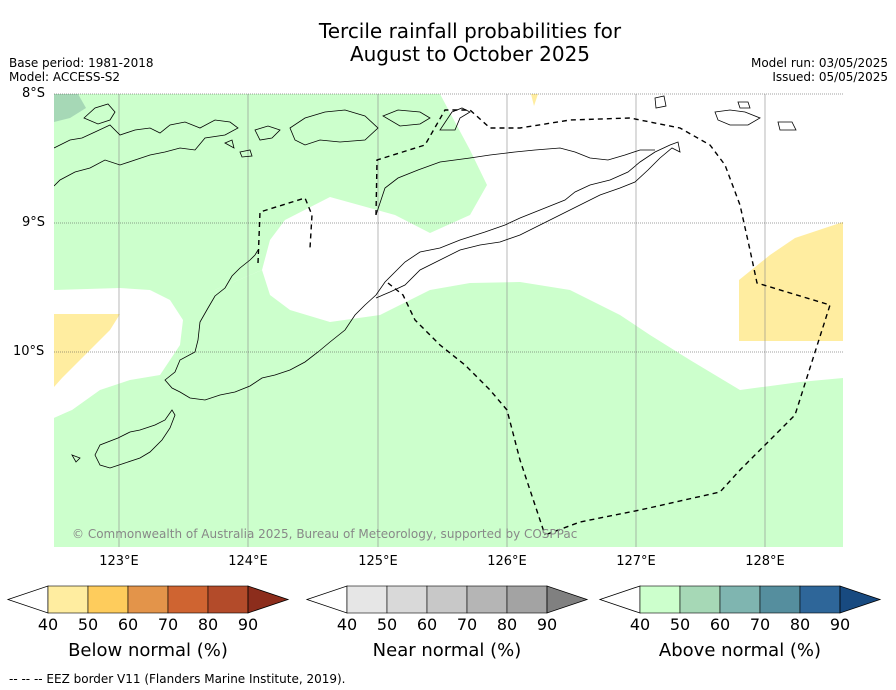  What do you see at coordinates (534, 100) in the screenshot?
I see `below-normal-region-north` at bounding box center [534, 100].